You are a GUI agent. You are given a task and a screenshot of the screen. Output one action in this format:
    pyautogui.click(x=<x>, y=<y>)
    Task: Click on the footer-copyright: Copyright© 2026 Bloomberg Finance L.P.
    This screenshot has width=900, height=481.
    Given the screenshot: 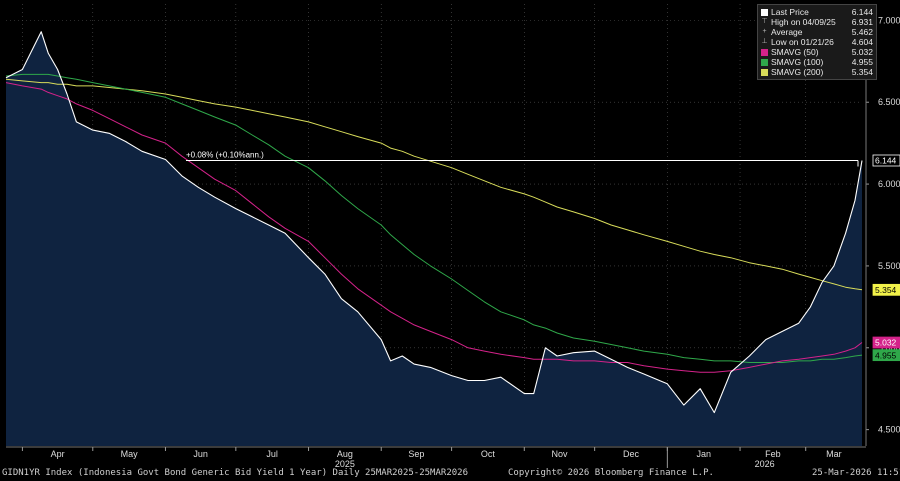 What is the action you would take?
    pyautogui.click(x=611, y=473)
    